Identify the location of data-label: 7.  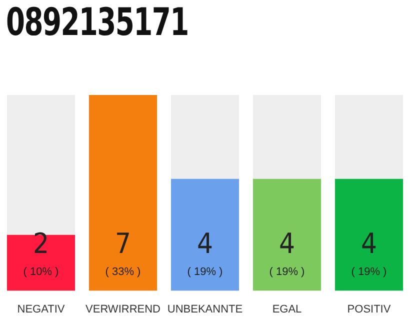
(123, 243).